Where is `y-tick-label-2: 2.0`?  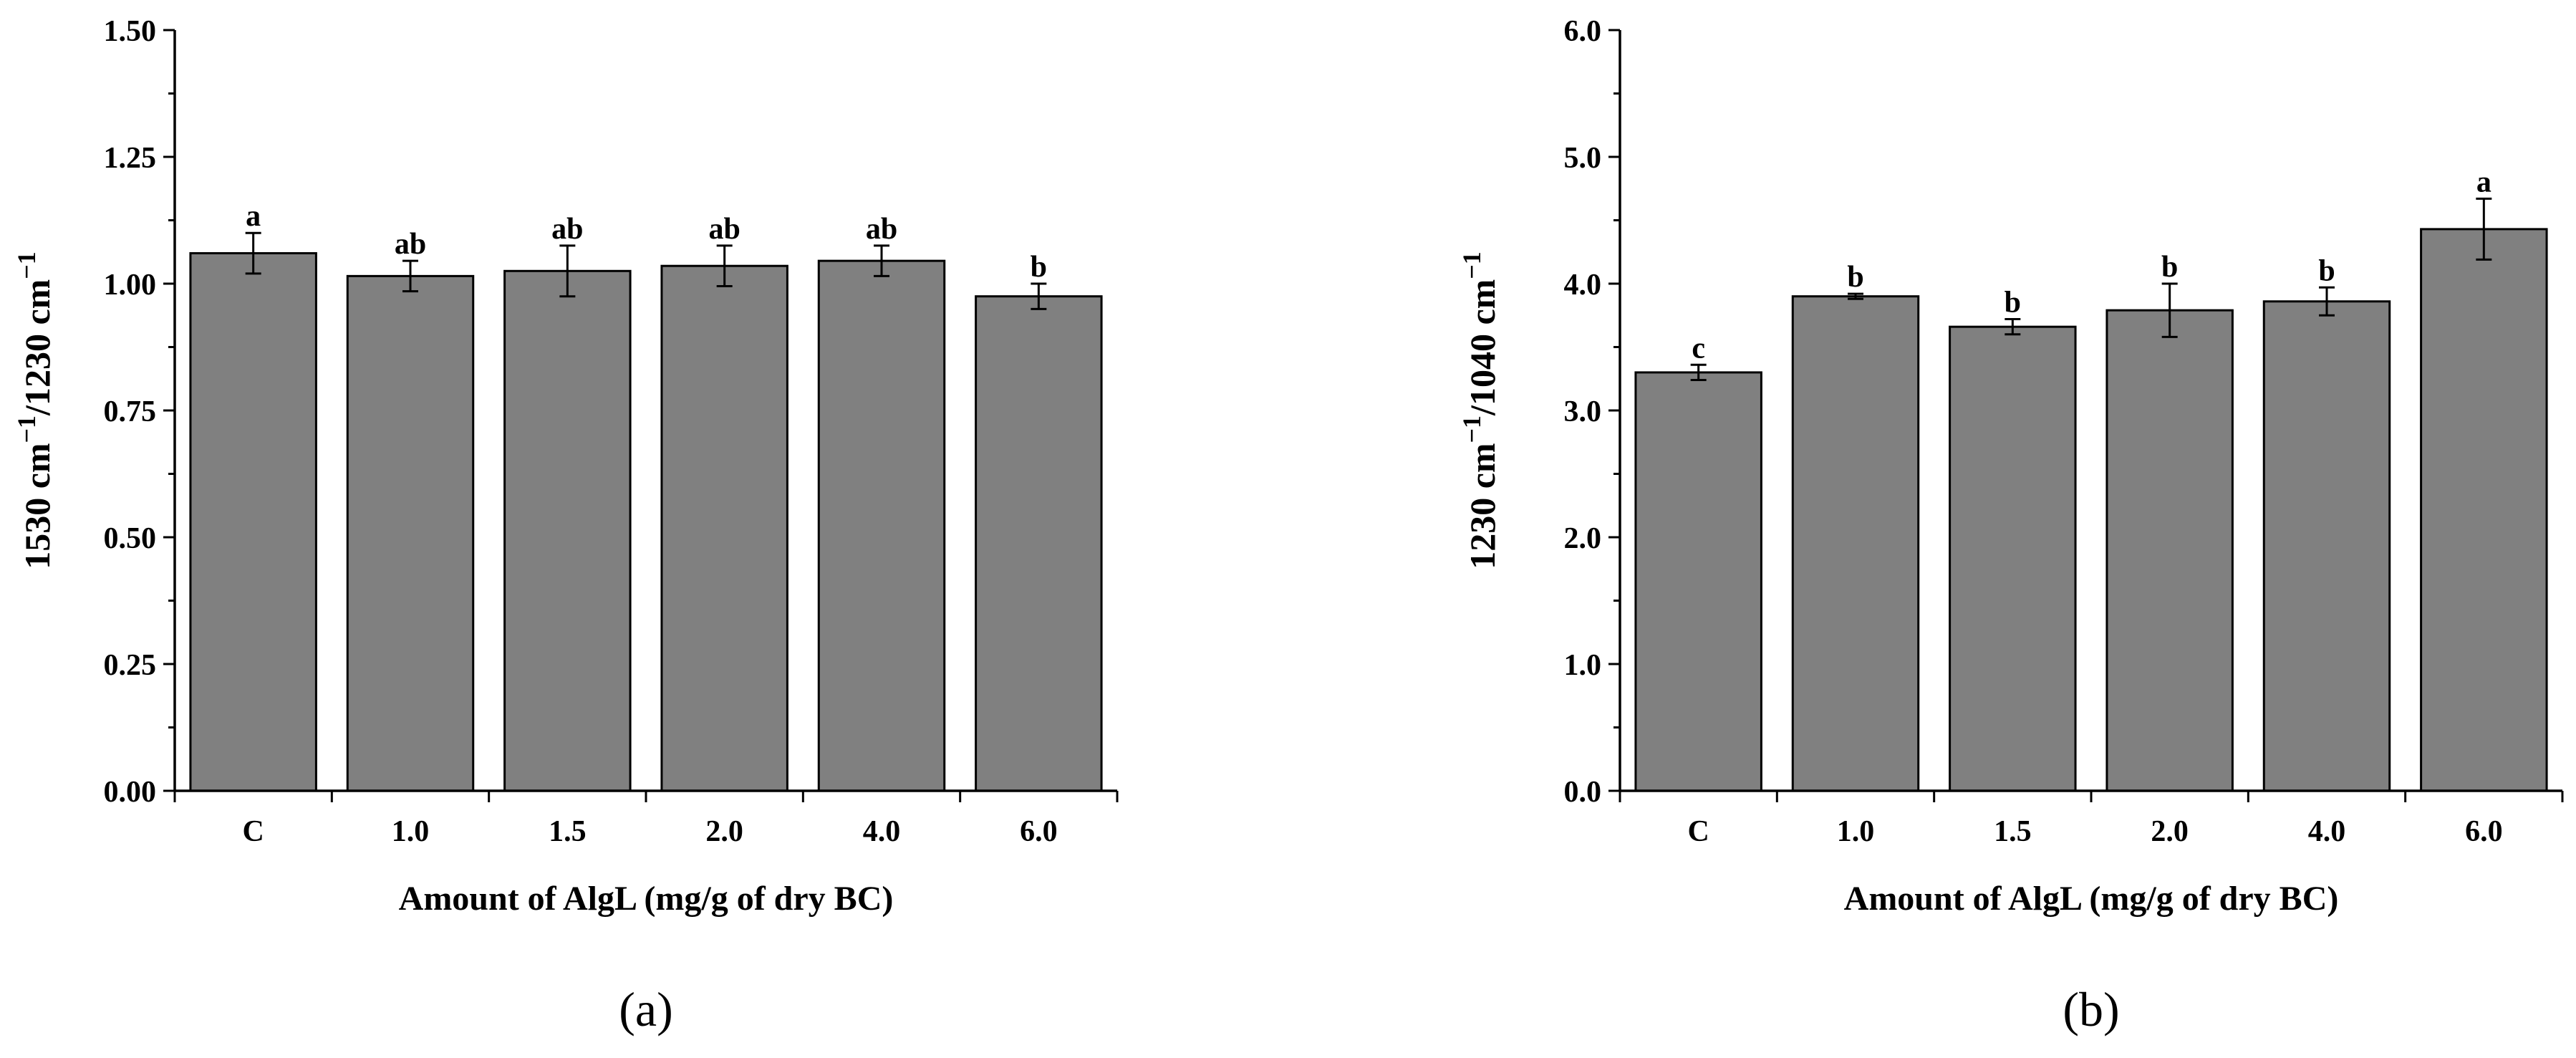
y-tick-label-2: 2.0 is located at coordinates (1583, 538).